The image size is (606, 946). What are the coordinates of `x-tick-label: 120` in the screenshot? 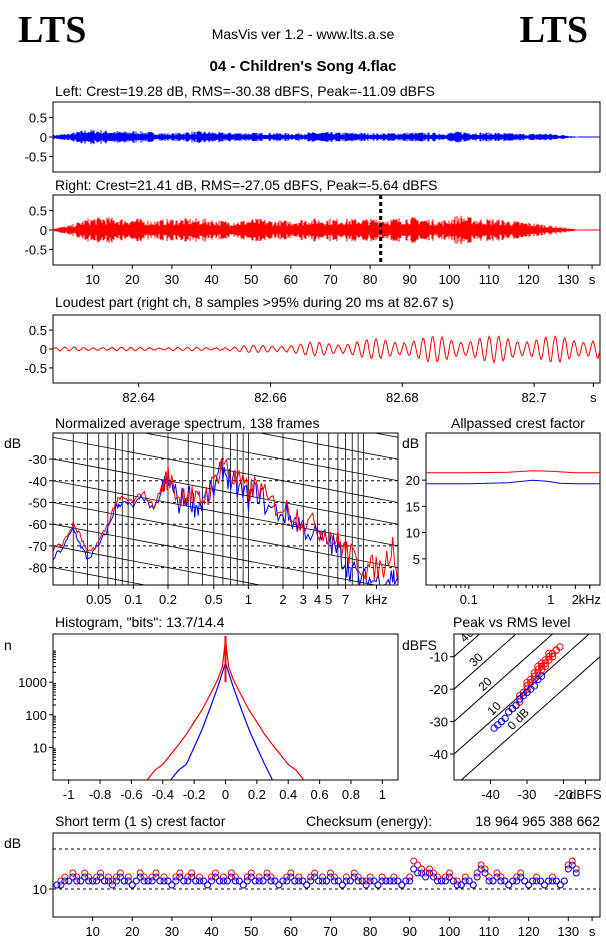 It's located at (529, 279).